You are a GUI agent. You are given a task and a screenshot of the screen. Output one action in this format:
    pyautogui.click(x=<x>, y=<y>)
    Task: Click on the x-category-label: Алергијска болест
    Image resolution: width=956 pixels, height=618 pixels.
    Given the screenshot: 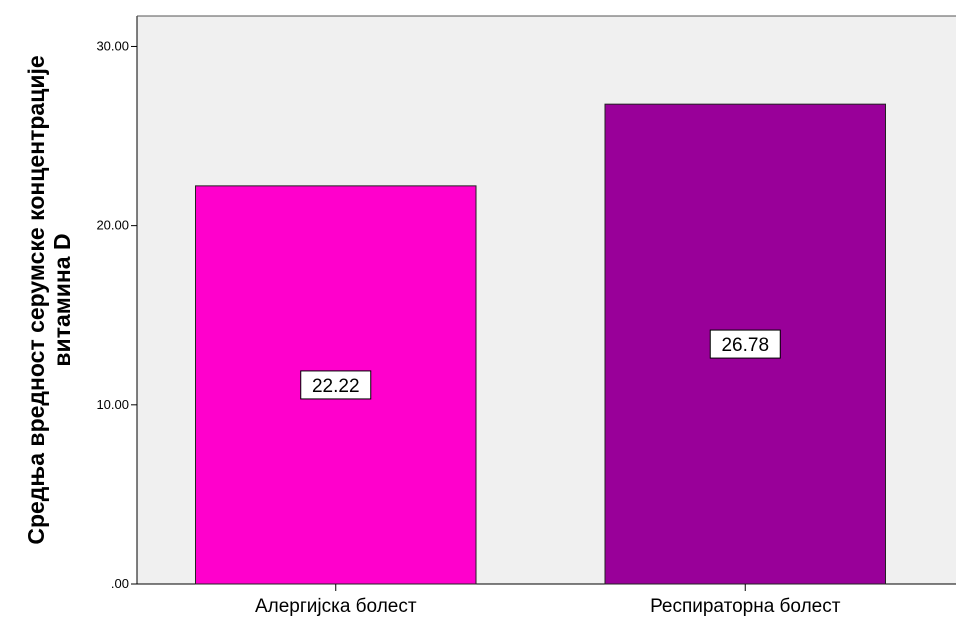 What is the action you would take?
    pyautogui.click(x=336, y=606)
    